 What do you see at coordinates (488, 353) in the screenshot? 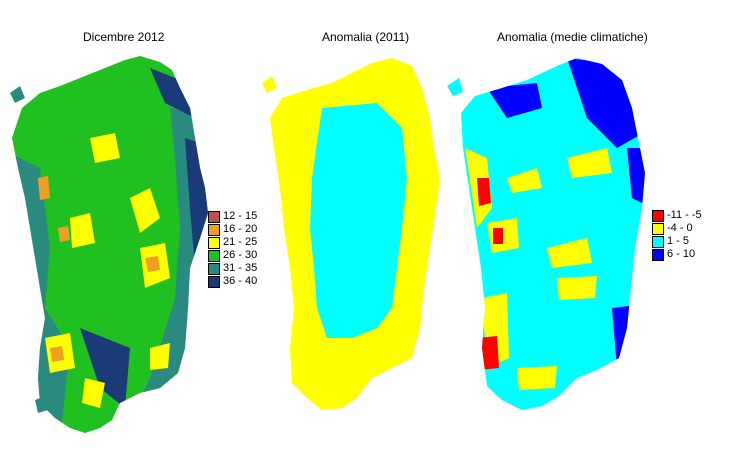
I see `red-zone-south` at bounding box center [488, 353].